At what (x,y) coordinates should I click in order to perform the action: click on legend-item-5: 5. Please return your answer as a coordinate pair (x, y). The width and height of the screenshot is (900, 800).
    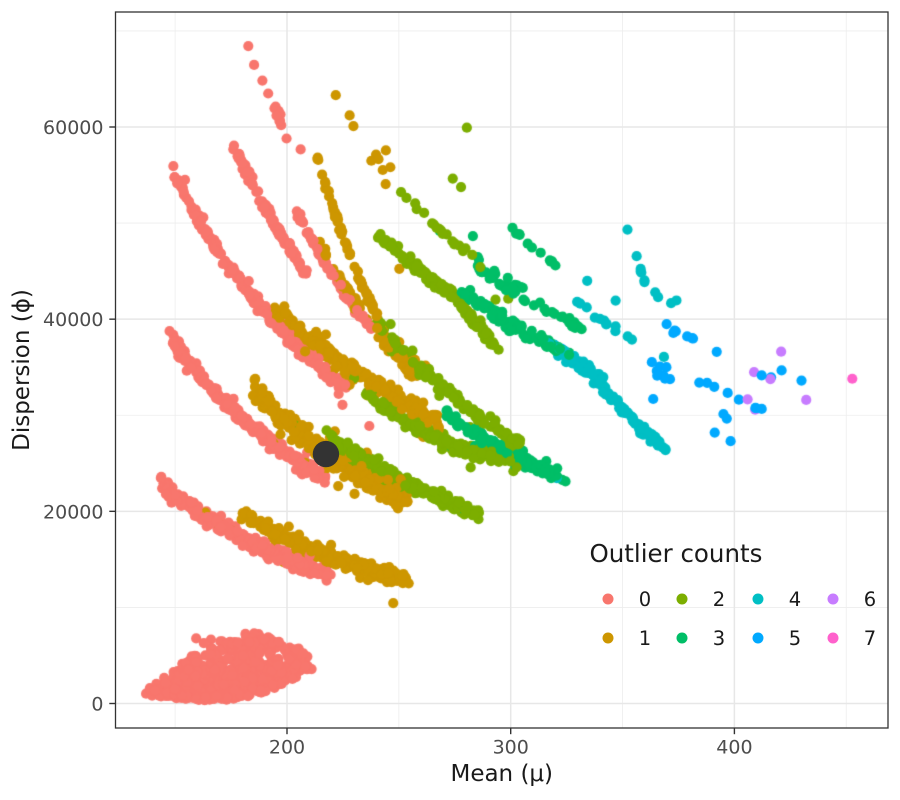
    Looking at the image, I should click on (776, 638).